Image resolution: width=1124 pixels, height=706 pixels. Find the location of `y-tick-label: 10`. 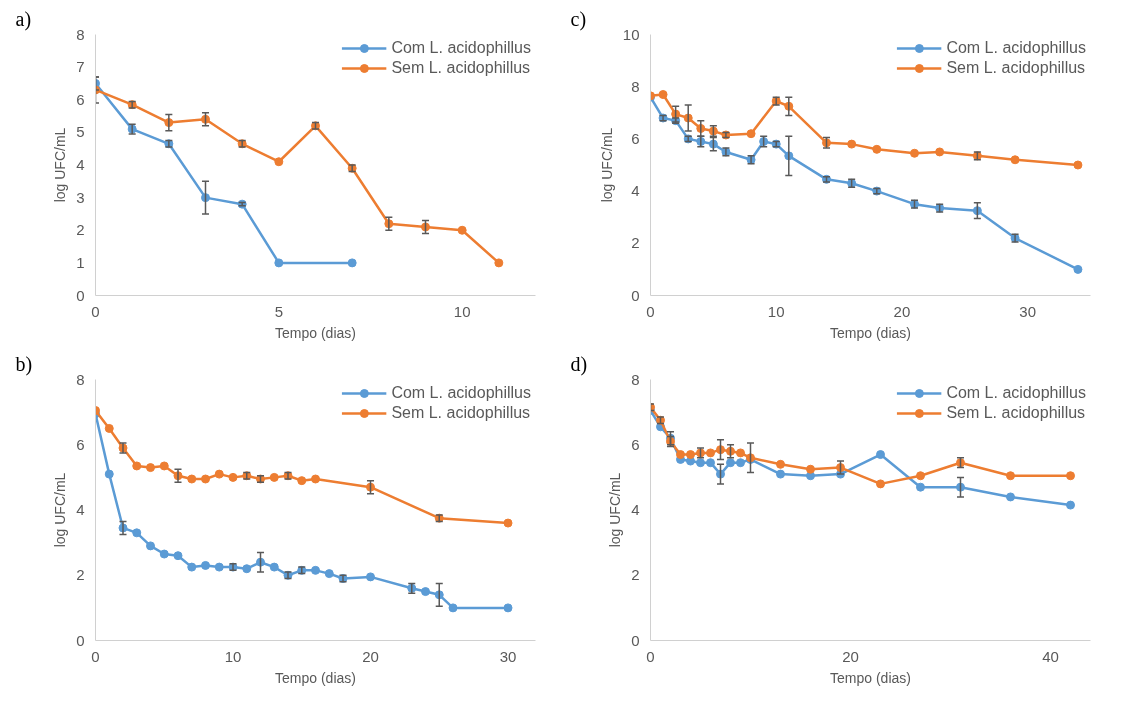

y-tick-label: 10 is located at coordinates (631, 34).